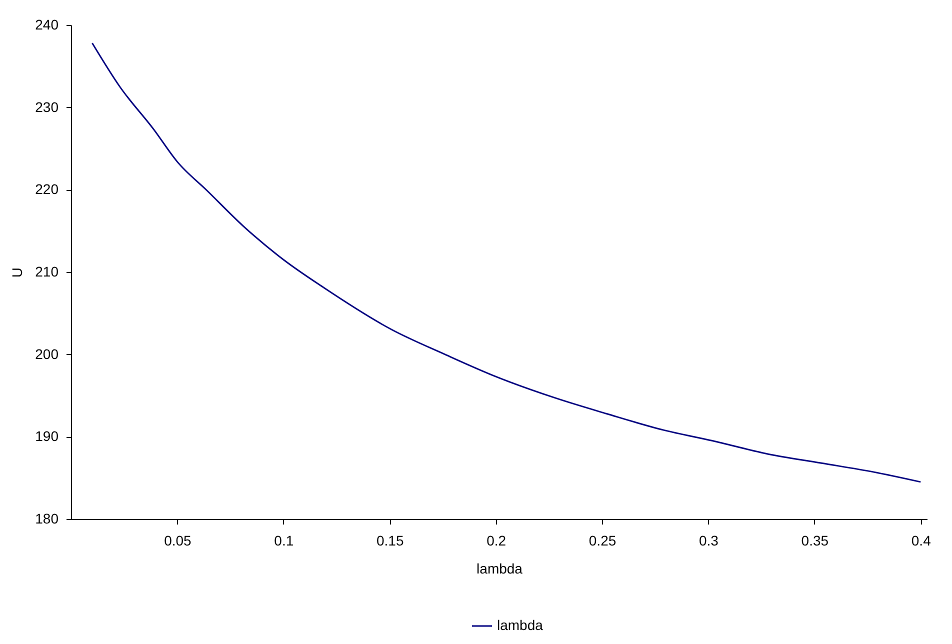 The image size is (952, 644). Describe the element at coordinates (47, 24) in the screenshot. I see `y-tick-label: 240` at that location.